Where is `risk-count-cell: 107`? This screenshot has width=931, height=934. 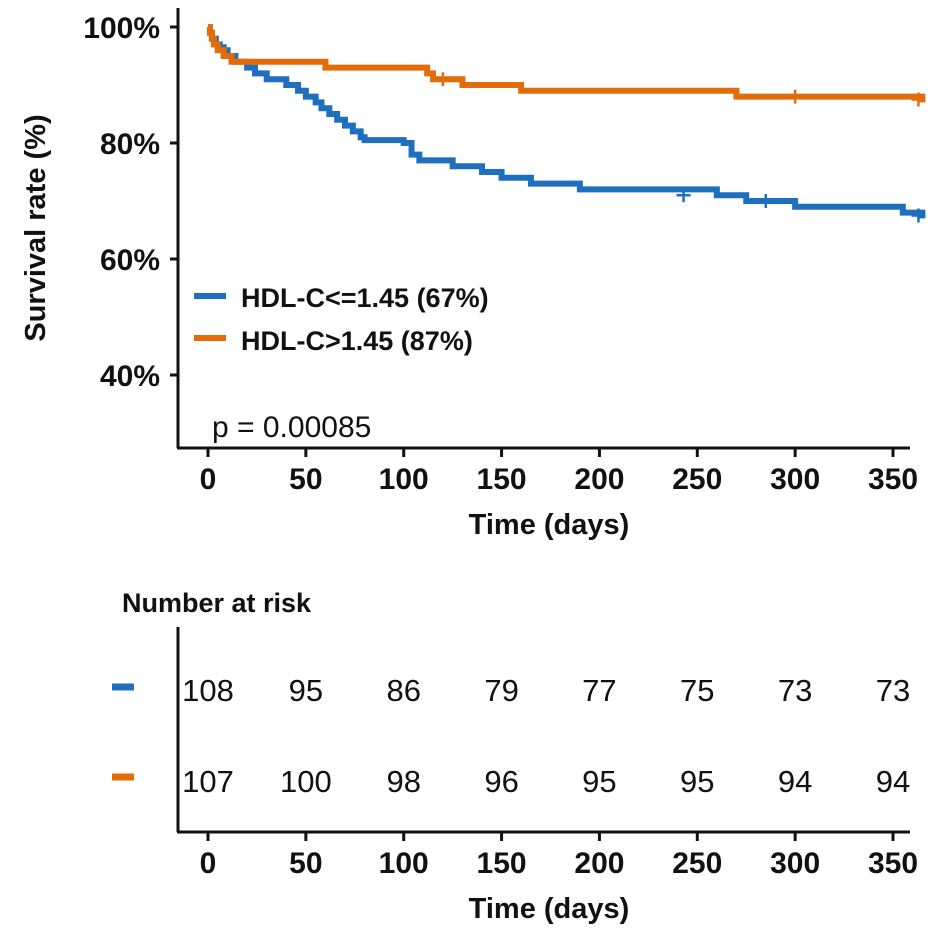 risk-count-cell: 107 is located at coordinates (208, 781).